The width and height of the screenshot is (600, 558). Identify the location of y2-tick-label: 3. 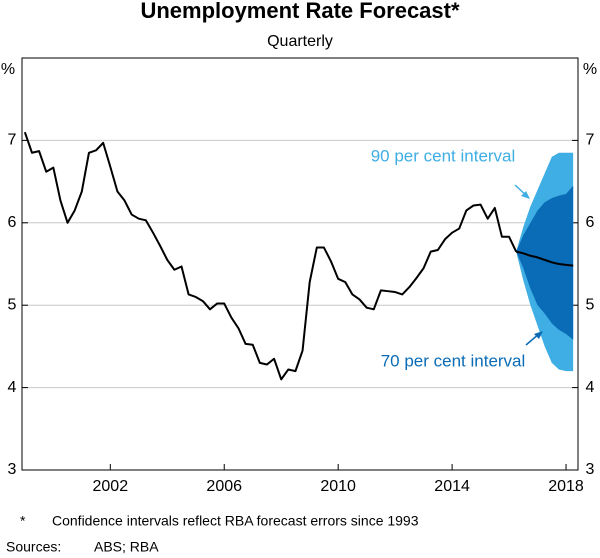
(590, 469).